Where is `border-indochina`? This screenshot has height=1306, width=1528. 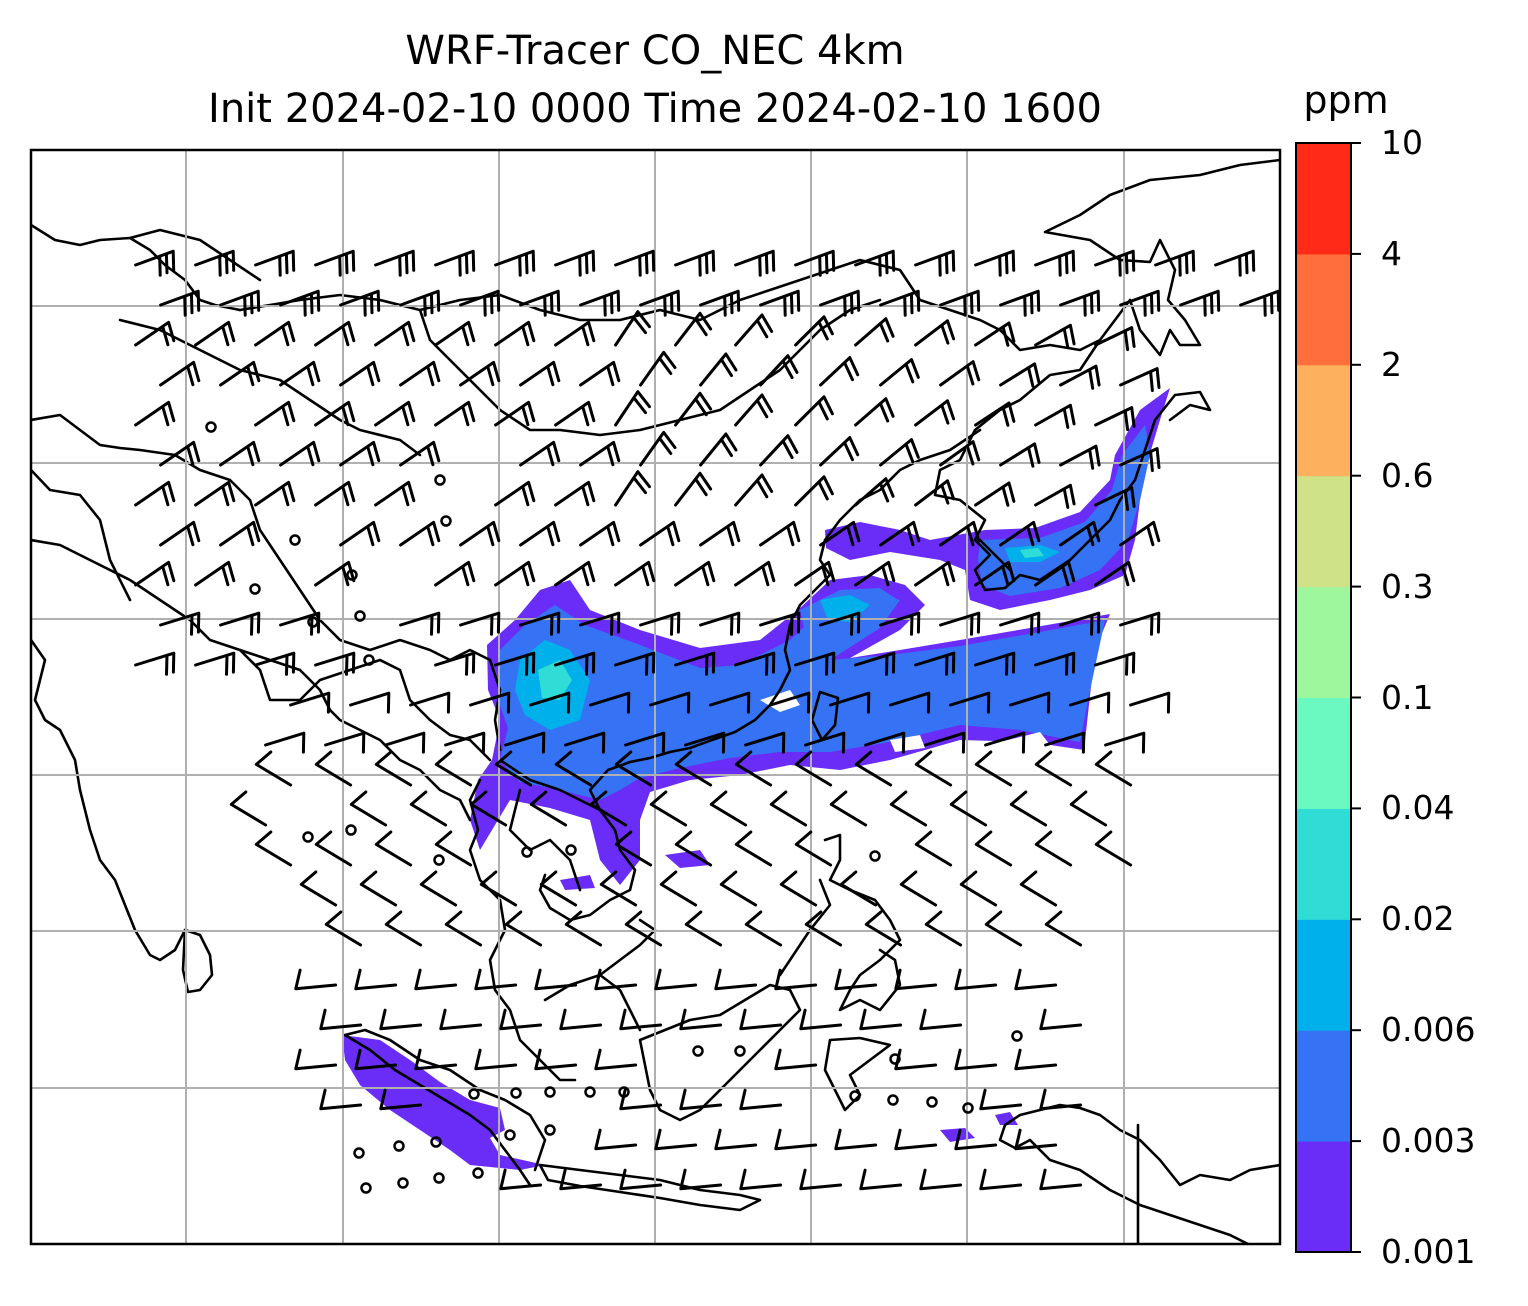 border-indochina is located at coordinates (550, 825).